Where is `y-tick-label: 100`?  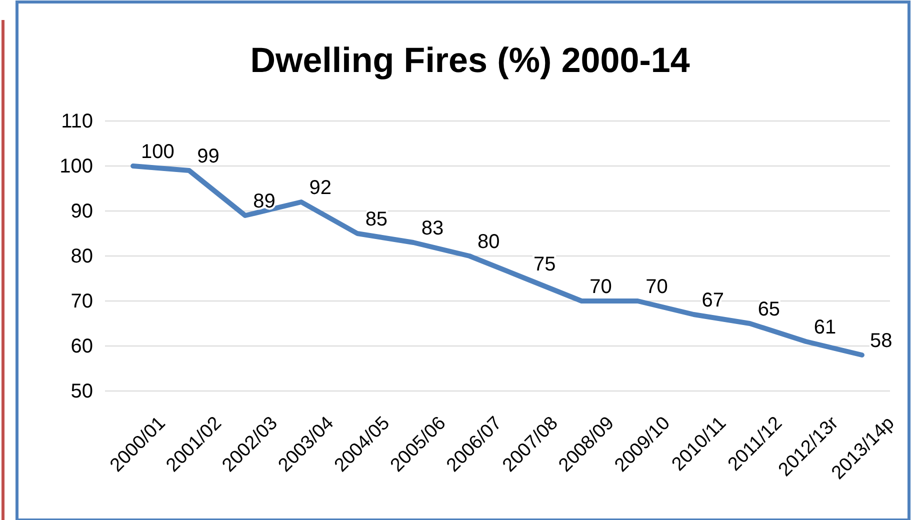
y-tick-label: 100 is located at coordinates (76, 166).